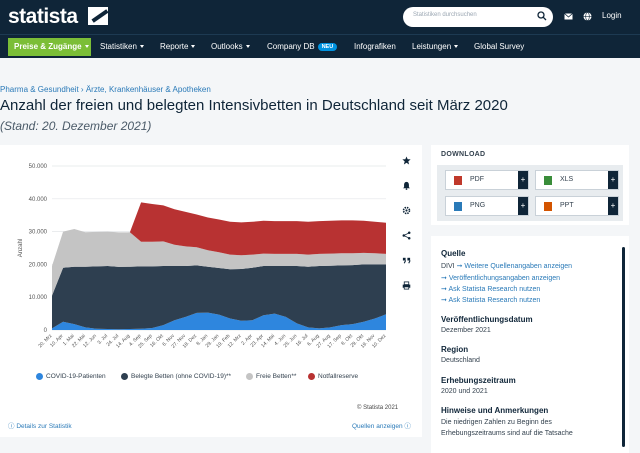  What do you see at coordinates (38, 167) in the screenshot?
I see `y-tick-label: 50.000` at bounding box center [38, 167].